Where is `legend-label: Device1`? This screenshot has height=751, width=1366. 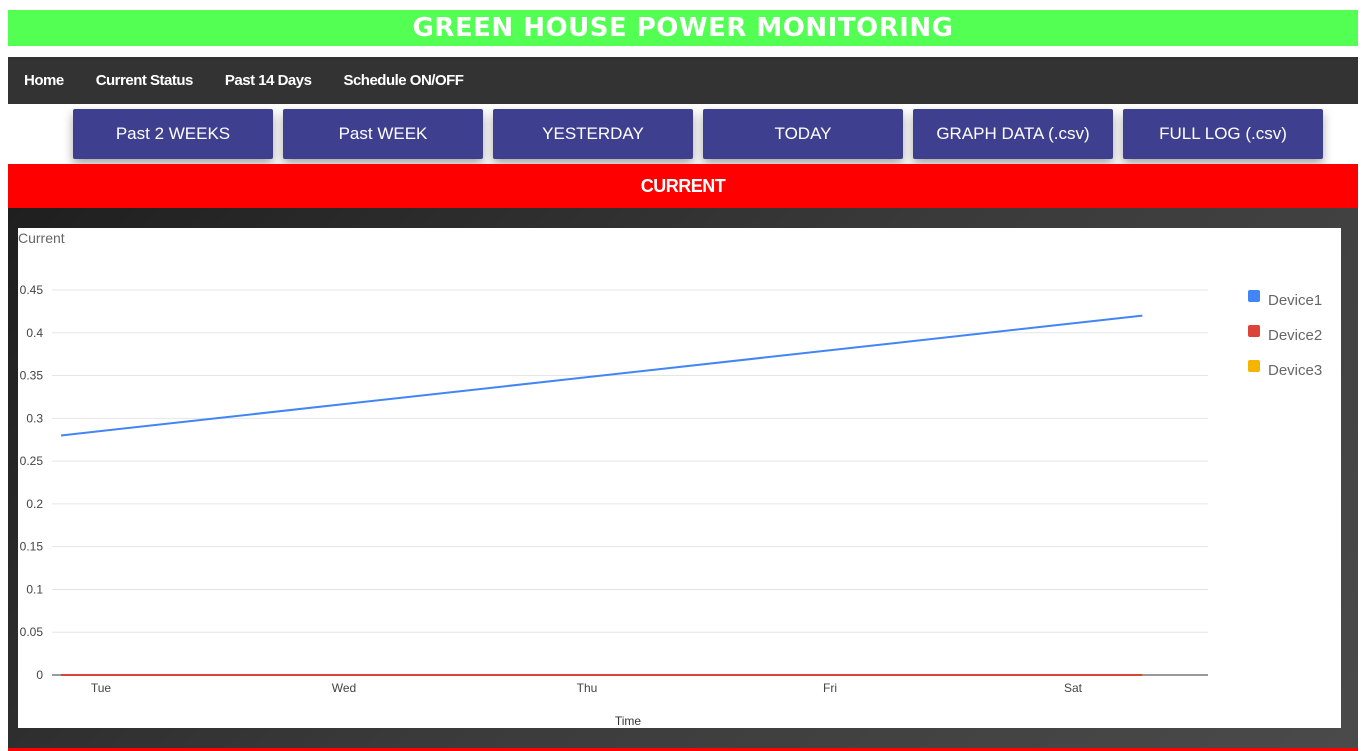 legend-label: Device1 is located at coordinates (1295, 300).